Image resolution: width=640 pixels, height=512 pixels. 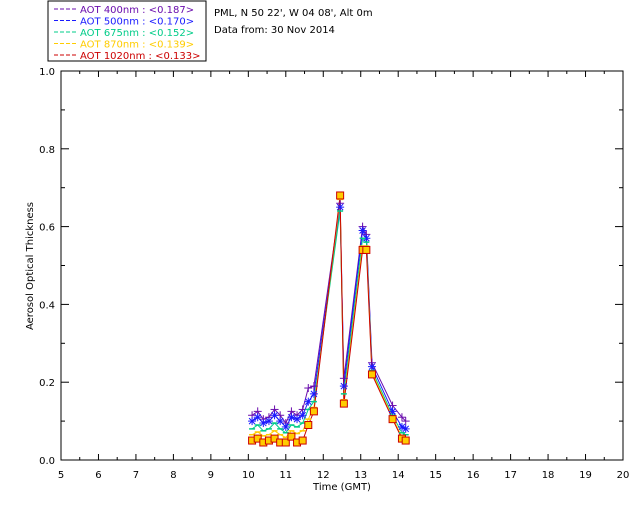 What do you see at coordinates (548, 475) in the screenshot?
I see `x-tick-label: 18` at bounding box center [548, 475].